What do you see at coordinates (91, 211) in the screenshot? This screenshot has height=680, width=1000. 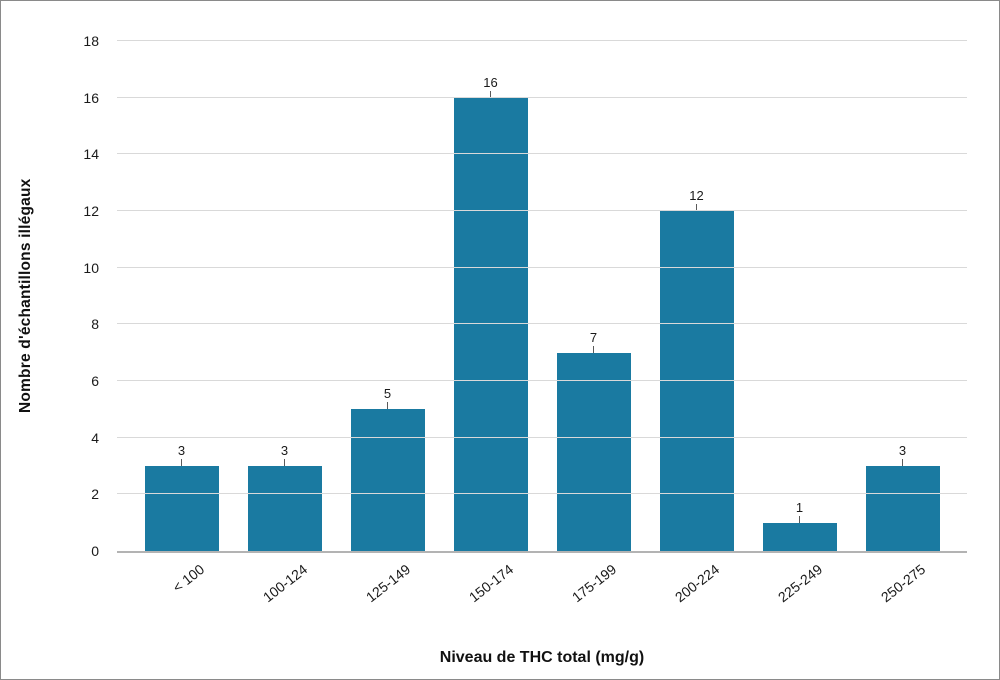 I see `y-tick-label: 12` at bounding box center [91, 211].